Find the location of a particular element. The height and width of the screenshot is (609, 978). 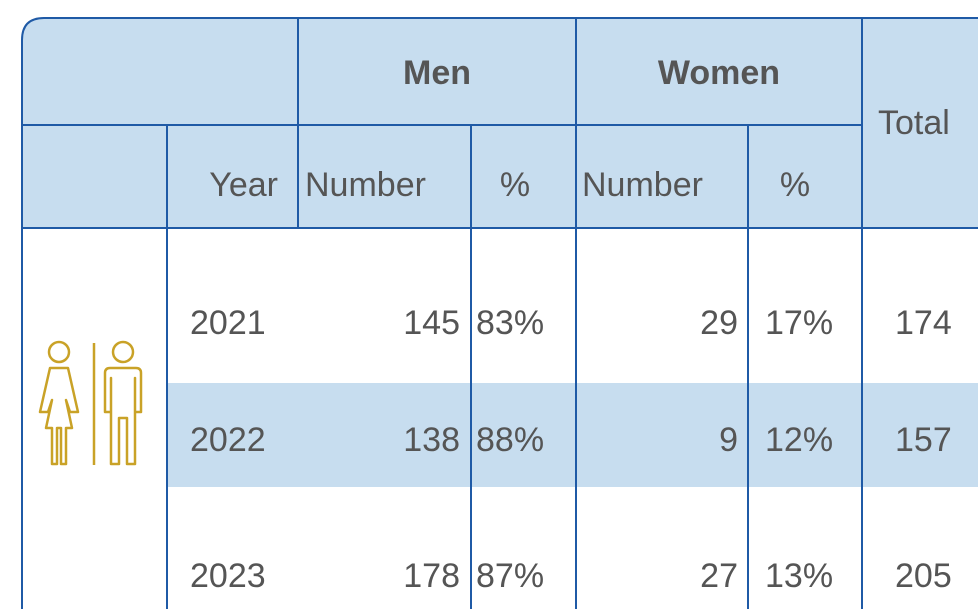

cell: 157 is located at coordinates (923, 440).